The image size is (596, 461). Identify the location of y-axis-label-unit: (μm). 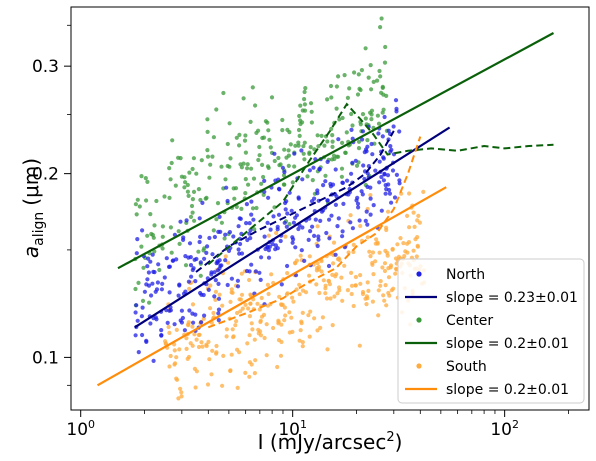
(31, 182).